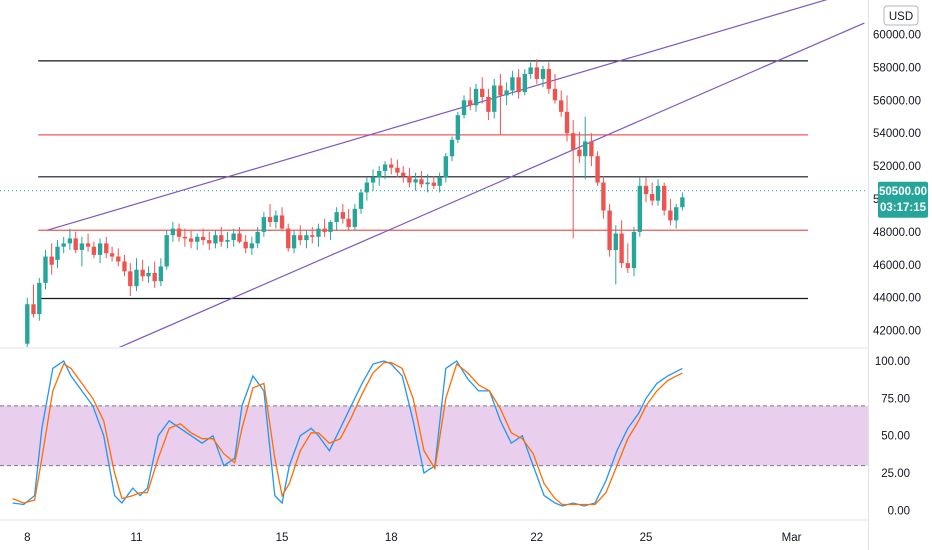 The height and width of the screenshot is (550, 932). What do you see at coordinates (901, 15) in the screenshot?
I see `currency-badge` at bounding box center [901, 15].